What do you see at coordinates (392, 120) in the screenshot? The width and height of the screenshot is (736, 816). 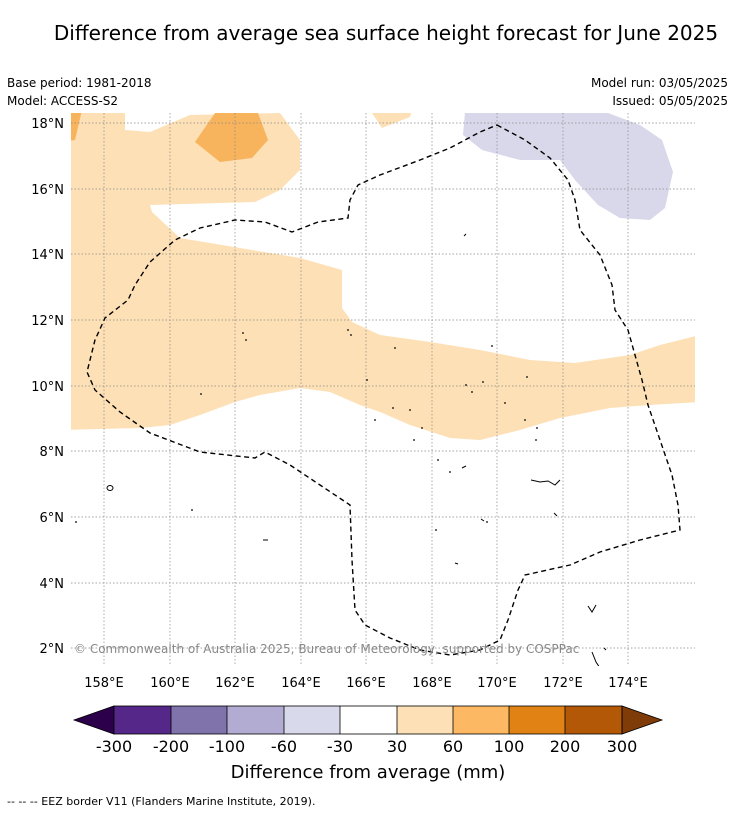 I see `anomaly-region-30-60-top` at bounding box center [392, 120].